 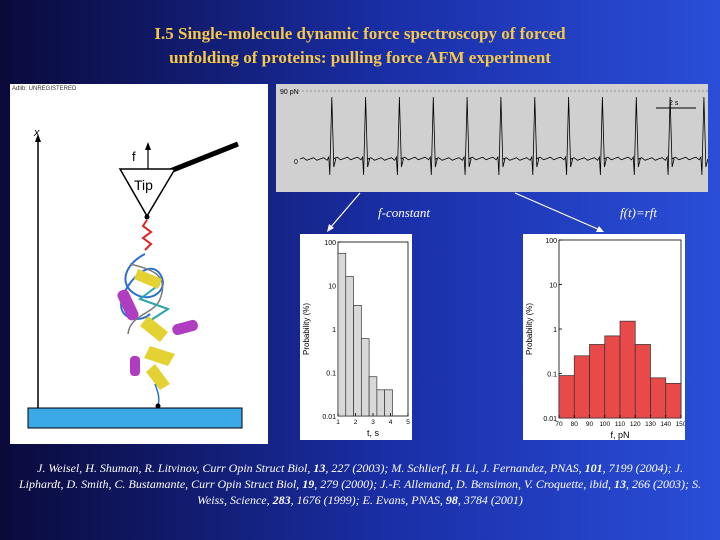 What do you see at coordinates (308, 484) in the screenshot?
I see `citation-volume: 19` at bounding box center [308, 484].